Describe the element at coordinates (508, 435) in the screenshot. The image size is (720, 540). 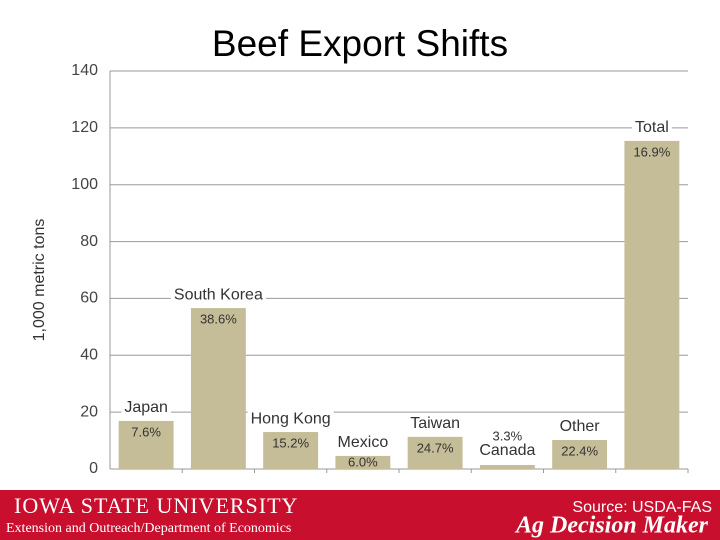
I see `percent-label: 3.3%` at that location.